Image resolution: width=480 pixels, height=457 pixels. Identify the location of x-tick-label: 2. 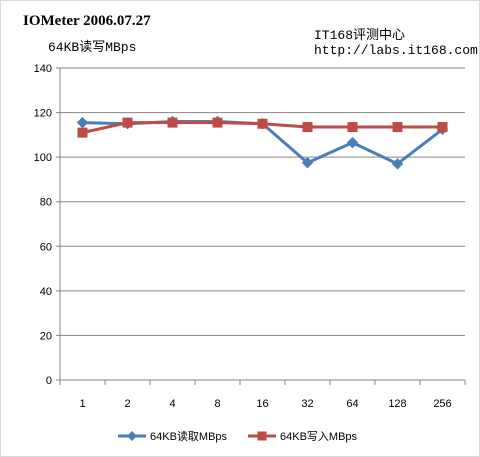
(127, 404).